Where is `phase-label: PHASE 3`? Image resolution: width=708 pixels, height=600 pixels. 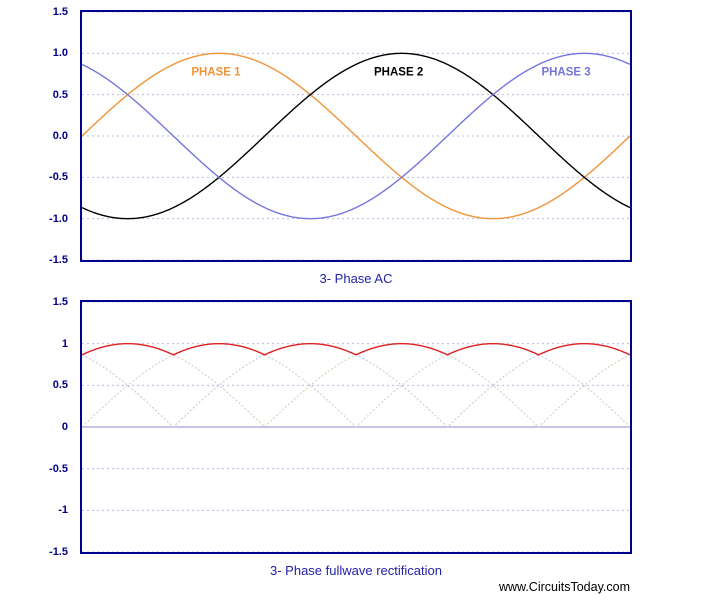 phase-label: PHASE 3 is located at coordinates (565, 73).